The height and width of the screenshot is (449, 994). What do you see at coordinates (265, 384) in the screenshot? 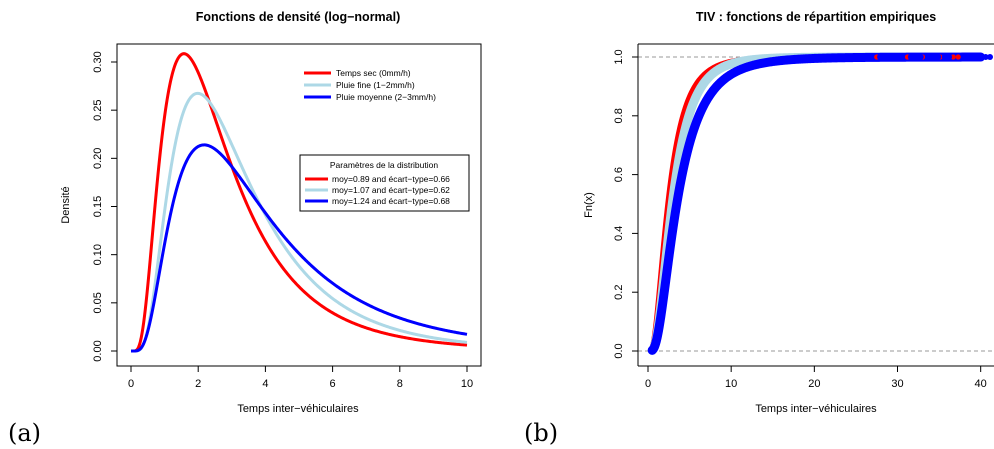
I see `density-x-tick-label: 4` at bounding box center [265, 384].